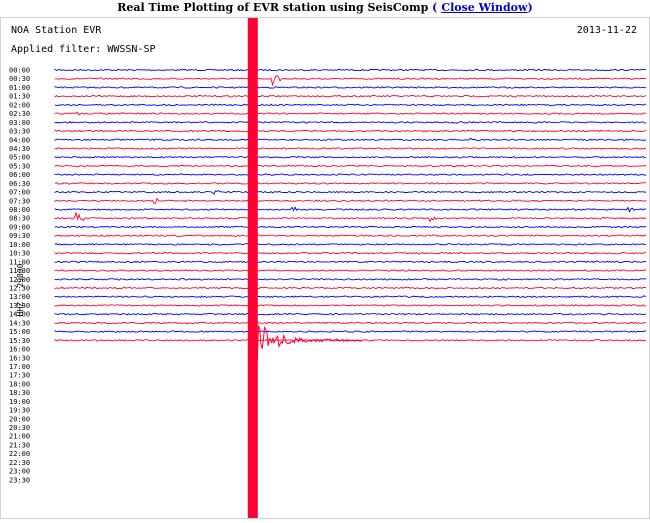 This screenshot has width=650, height=523. What do you see at coordinates (19, 437) in the screenshot?
I see `y-tick-label: 21:00` at bounding box center [19, 437].